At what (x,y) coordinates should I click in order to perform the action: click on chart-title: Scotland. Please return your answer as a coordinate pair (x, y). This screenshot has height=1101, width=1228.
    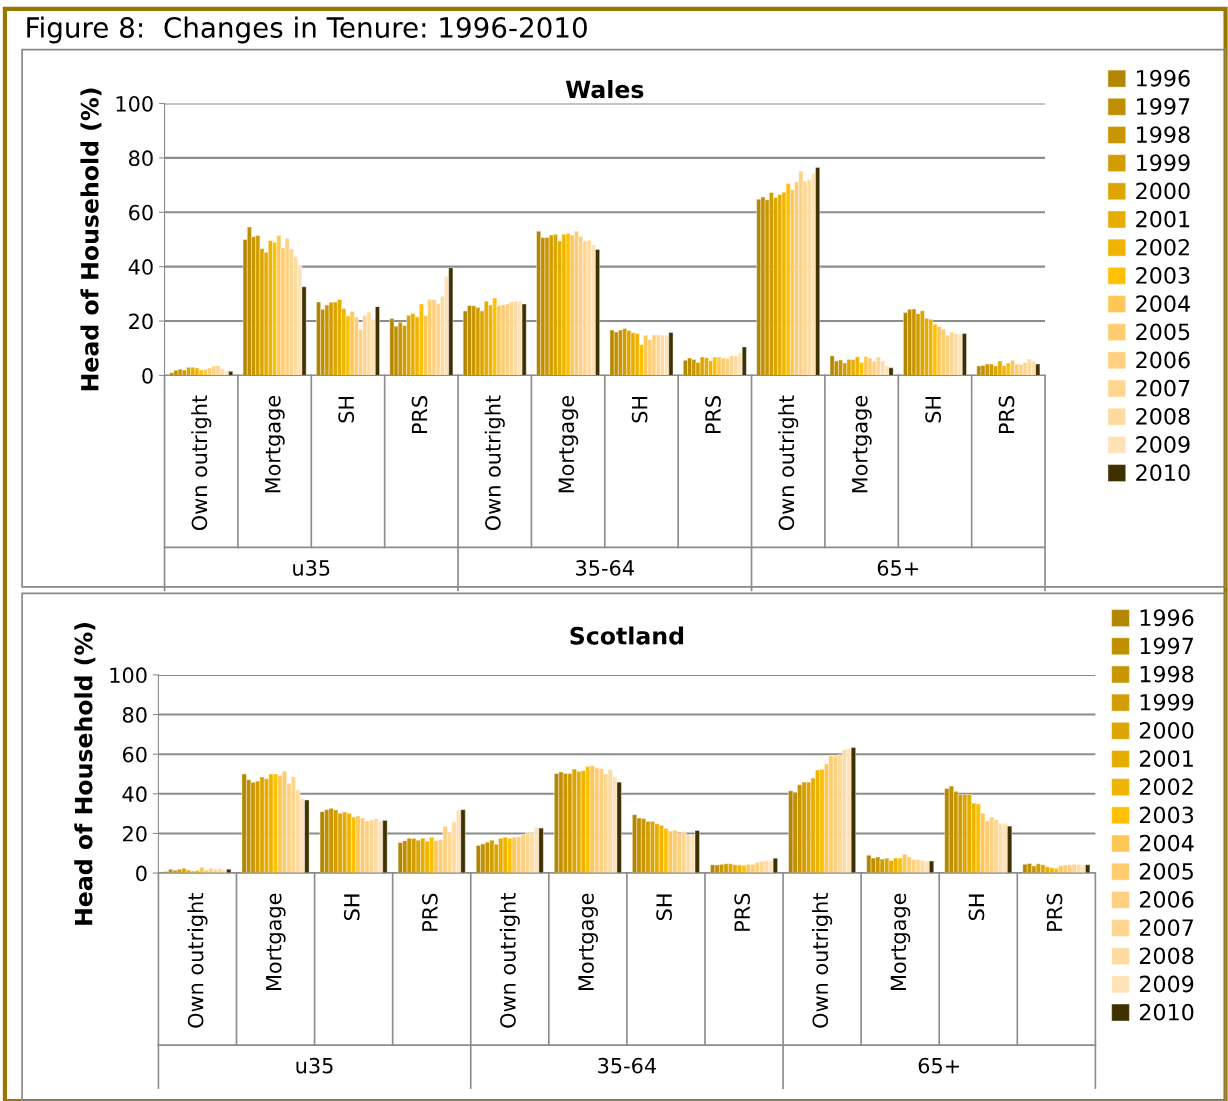
    Looking at the image, I should click on (627, 635).